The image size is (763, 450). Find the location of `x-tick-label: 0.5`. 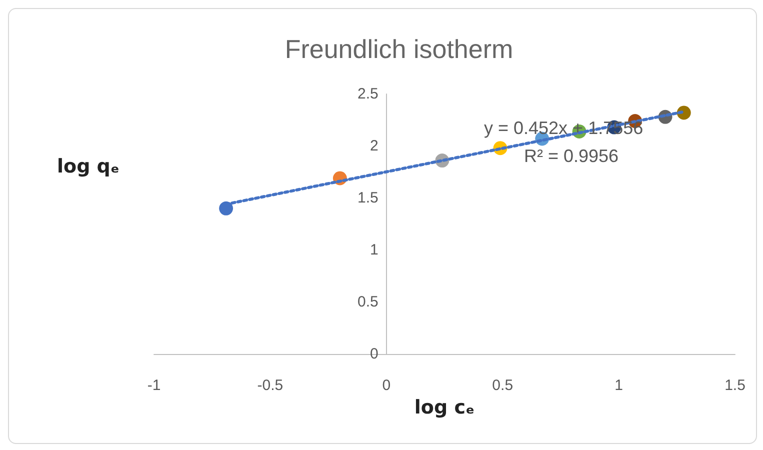

x-tick-label: 0.5 is located at coordinates (503, 385).